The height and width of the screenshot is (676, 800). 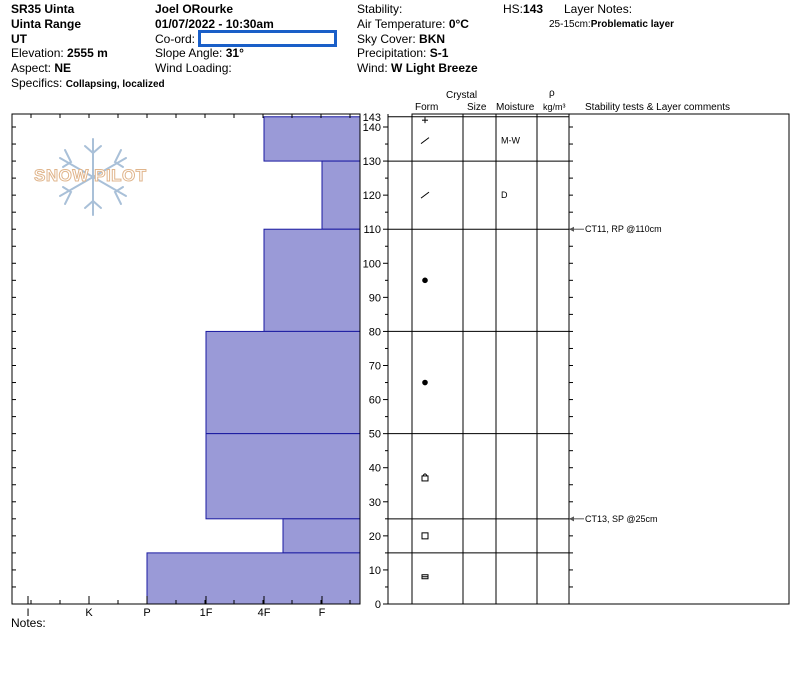 I want to click on aspect-label: Aspect:, so click(x=31, y=68).